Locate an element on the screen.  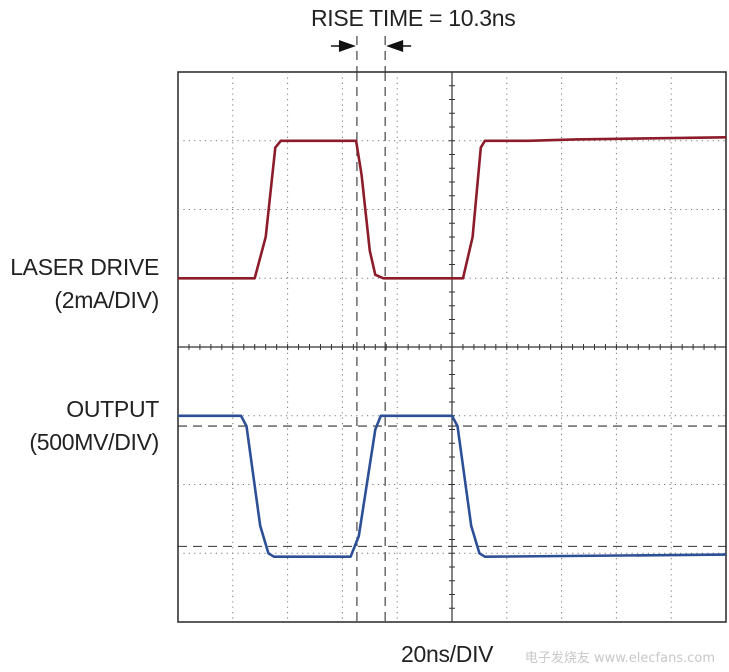
series-scale-output: (500MV/DIV) is located at coordinates (94, 442).